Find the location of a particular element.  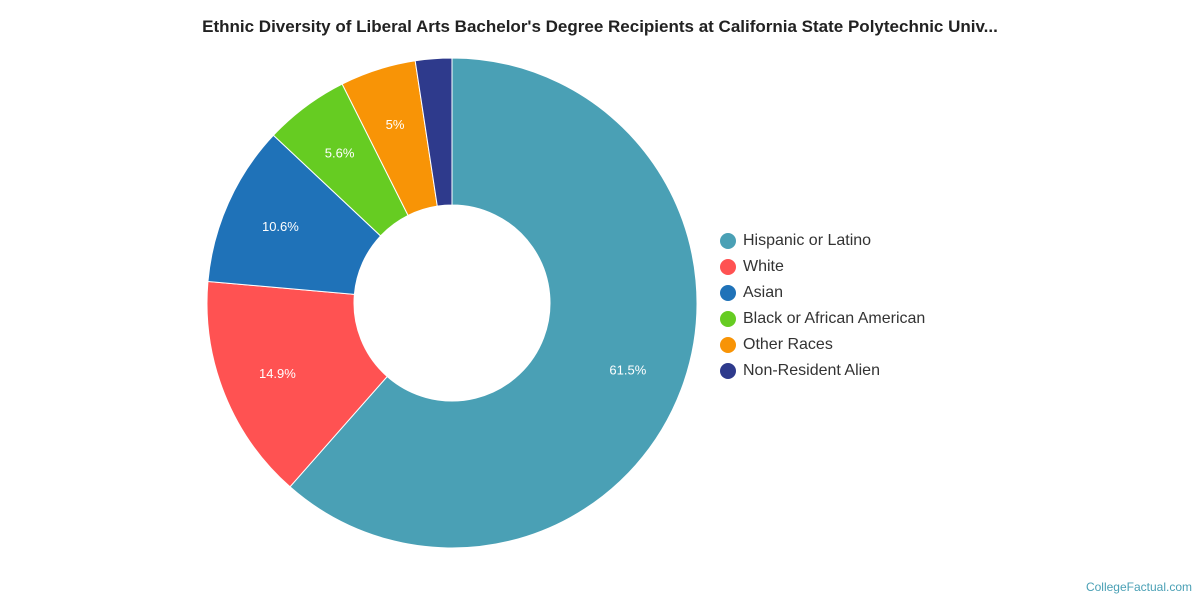

legend-label: Other Races is located at coordinates (788, 344).